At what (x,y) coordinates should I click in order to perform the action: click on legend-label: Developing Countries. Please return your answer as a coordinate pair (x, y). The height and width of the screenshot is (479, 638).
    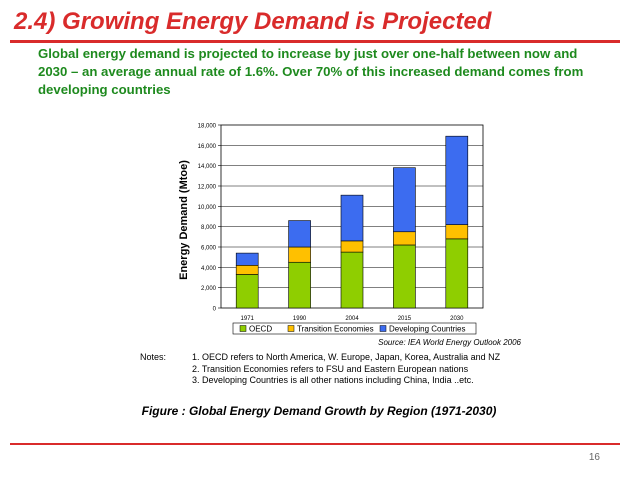
    Looking at the image, I should click on (427, 329).